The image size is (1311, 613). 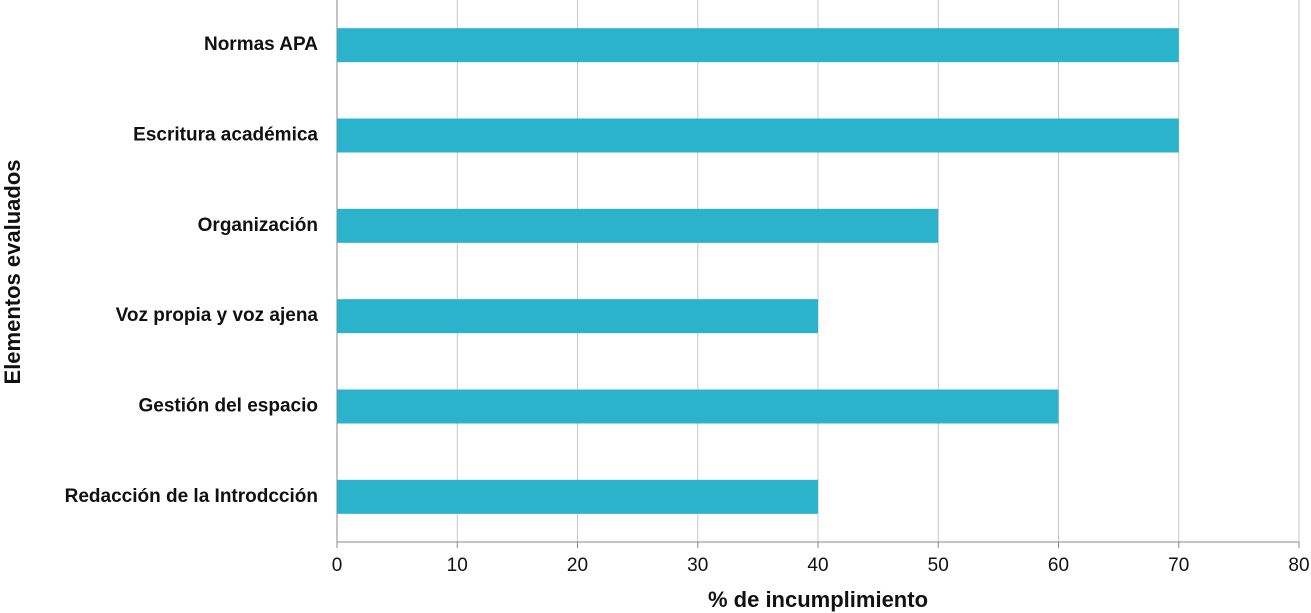 What do you see at coordinates (217, 315) in the screenshot?
I see `y-tick-label: Voz propia y voz ajena` at bounding box center [217, 315].